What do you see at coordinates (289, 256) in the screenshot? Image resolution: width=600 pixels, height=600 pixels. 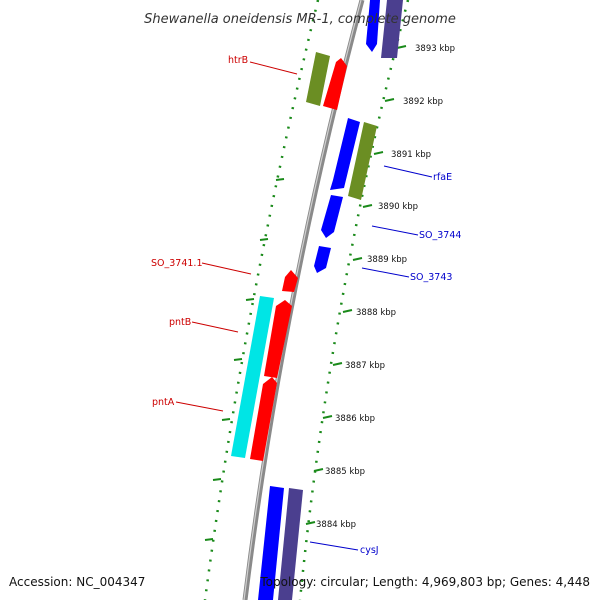 I see `forward-strand-features` at bounding box center [289, 256].